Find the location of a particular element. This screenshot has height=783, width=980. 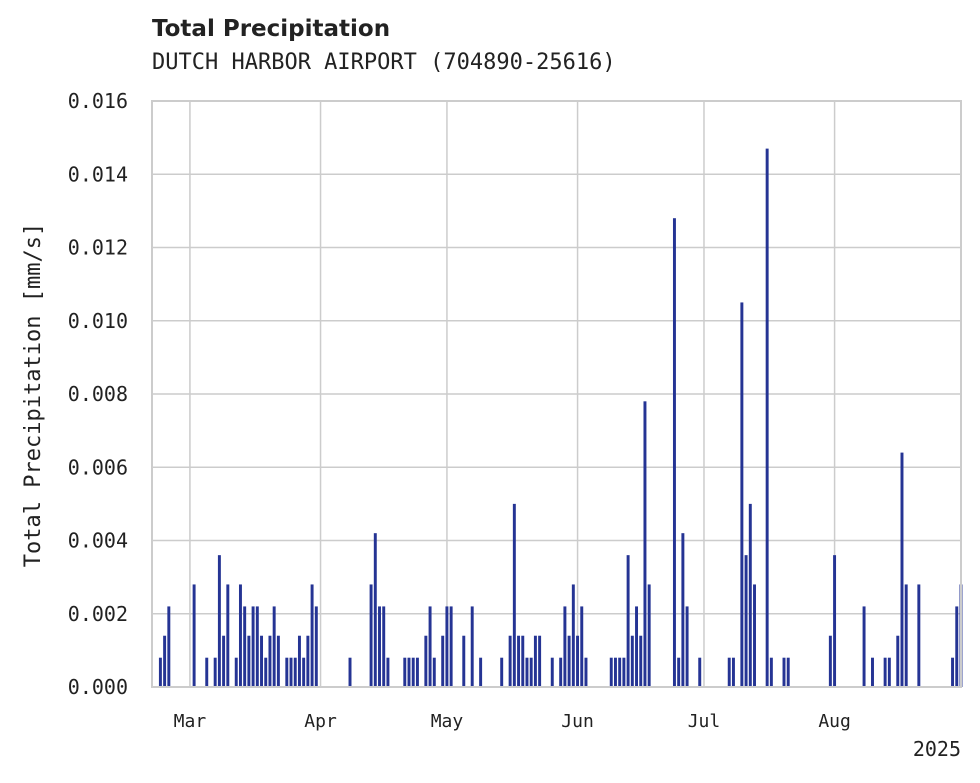

y-tick-label: 0.010 is located at coordinates (98, 321).